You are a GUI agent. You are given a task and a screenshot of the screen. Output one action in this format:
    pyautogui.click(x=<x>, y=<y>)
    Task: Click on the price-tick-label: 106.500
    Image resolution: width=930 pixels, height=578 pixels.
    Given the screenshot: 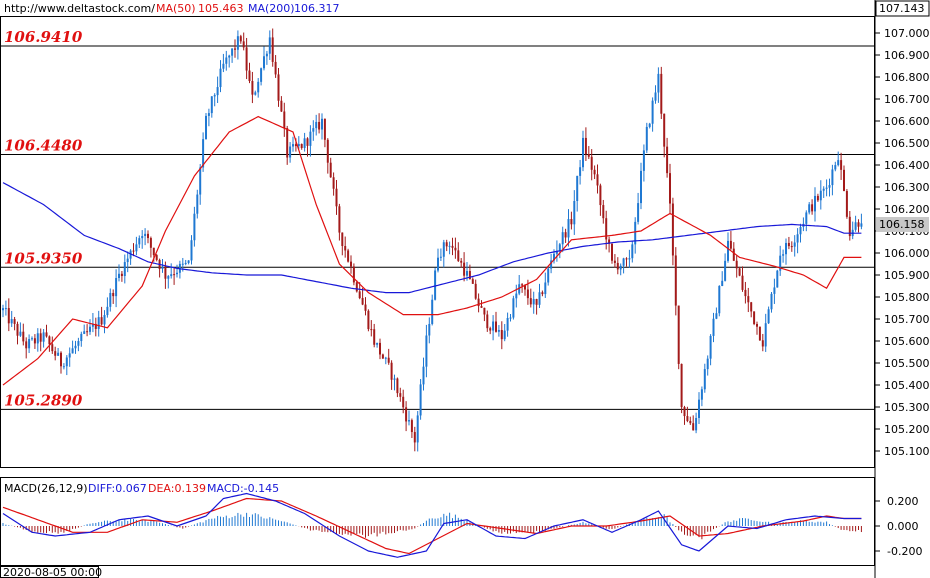 What is the action you would take?
    pyautogui.click(x=907, y=143)
    